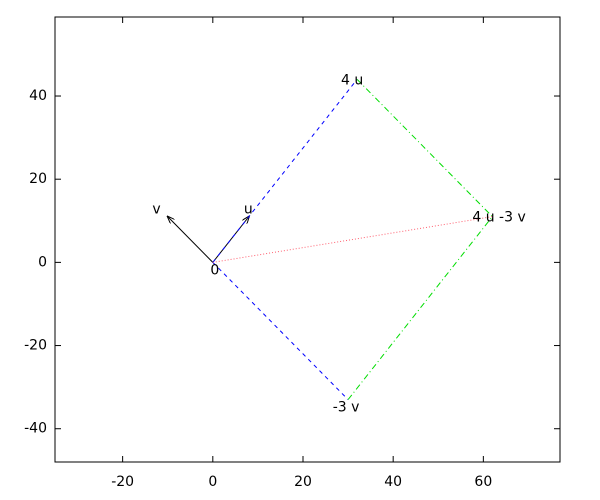  Describe the element at coordinates (122, 482) in the screenshot. I see `x-tick-label: -20` at that location.